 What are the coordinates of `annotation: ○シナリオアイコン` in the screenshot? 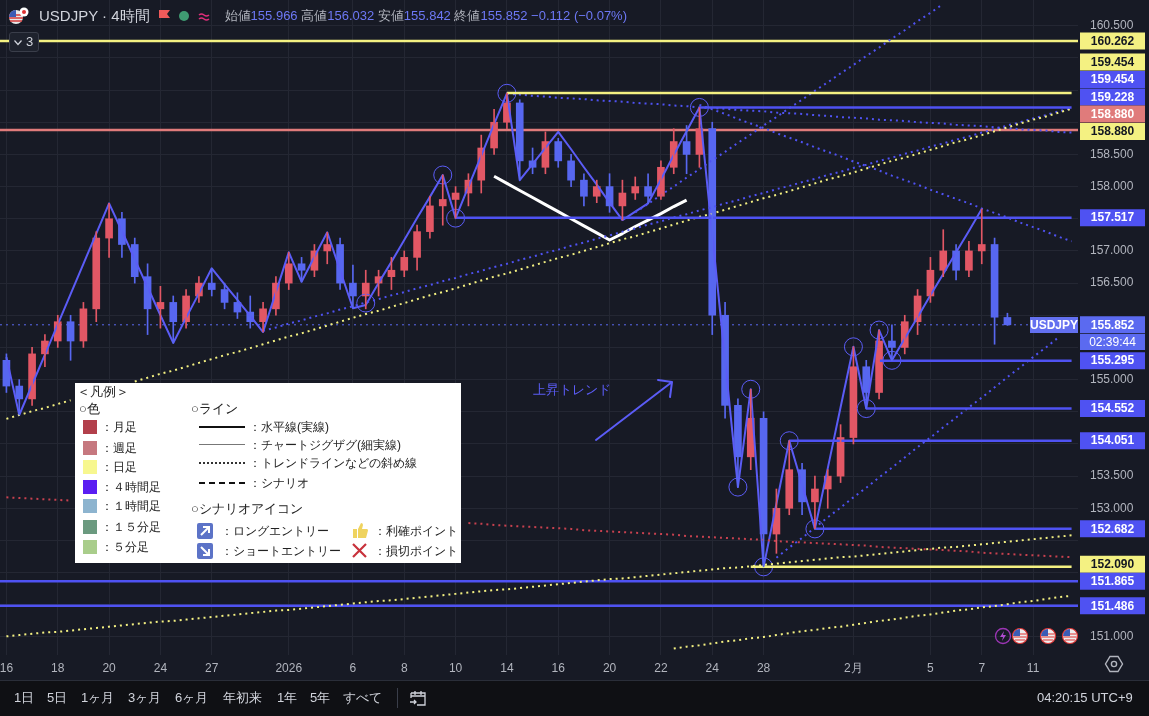 It's located at (247, 509).